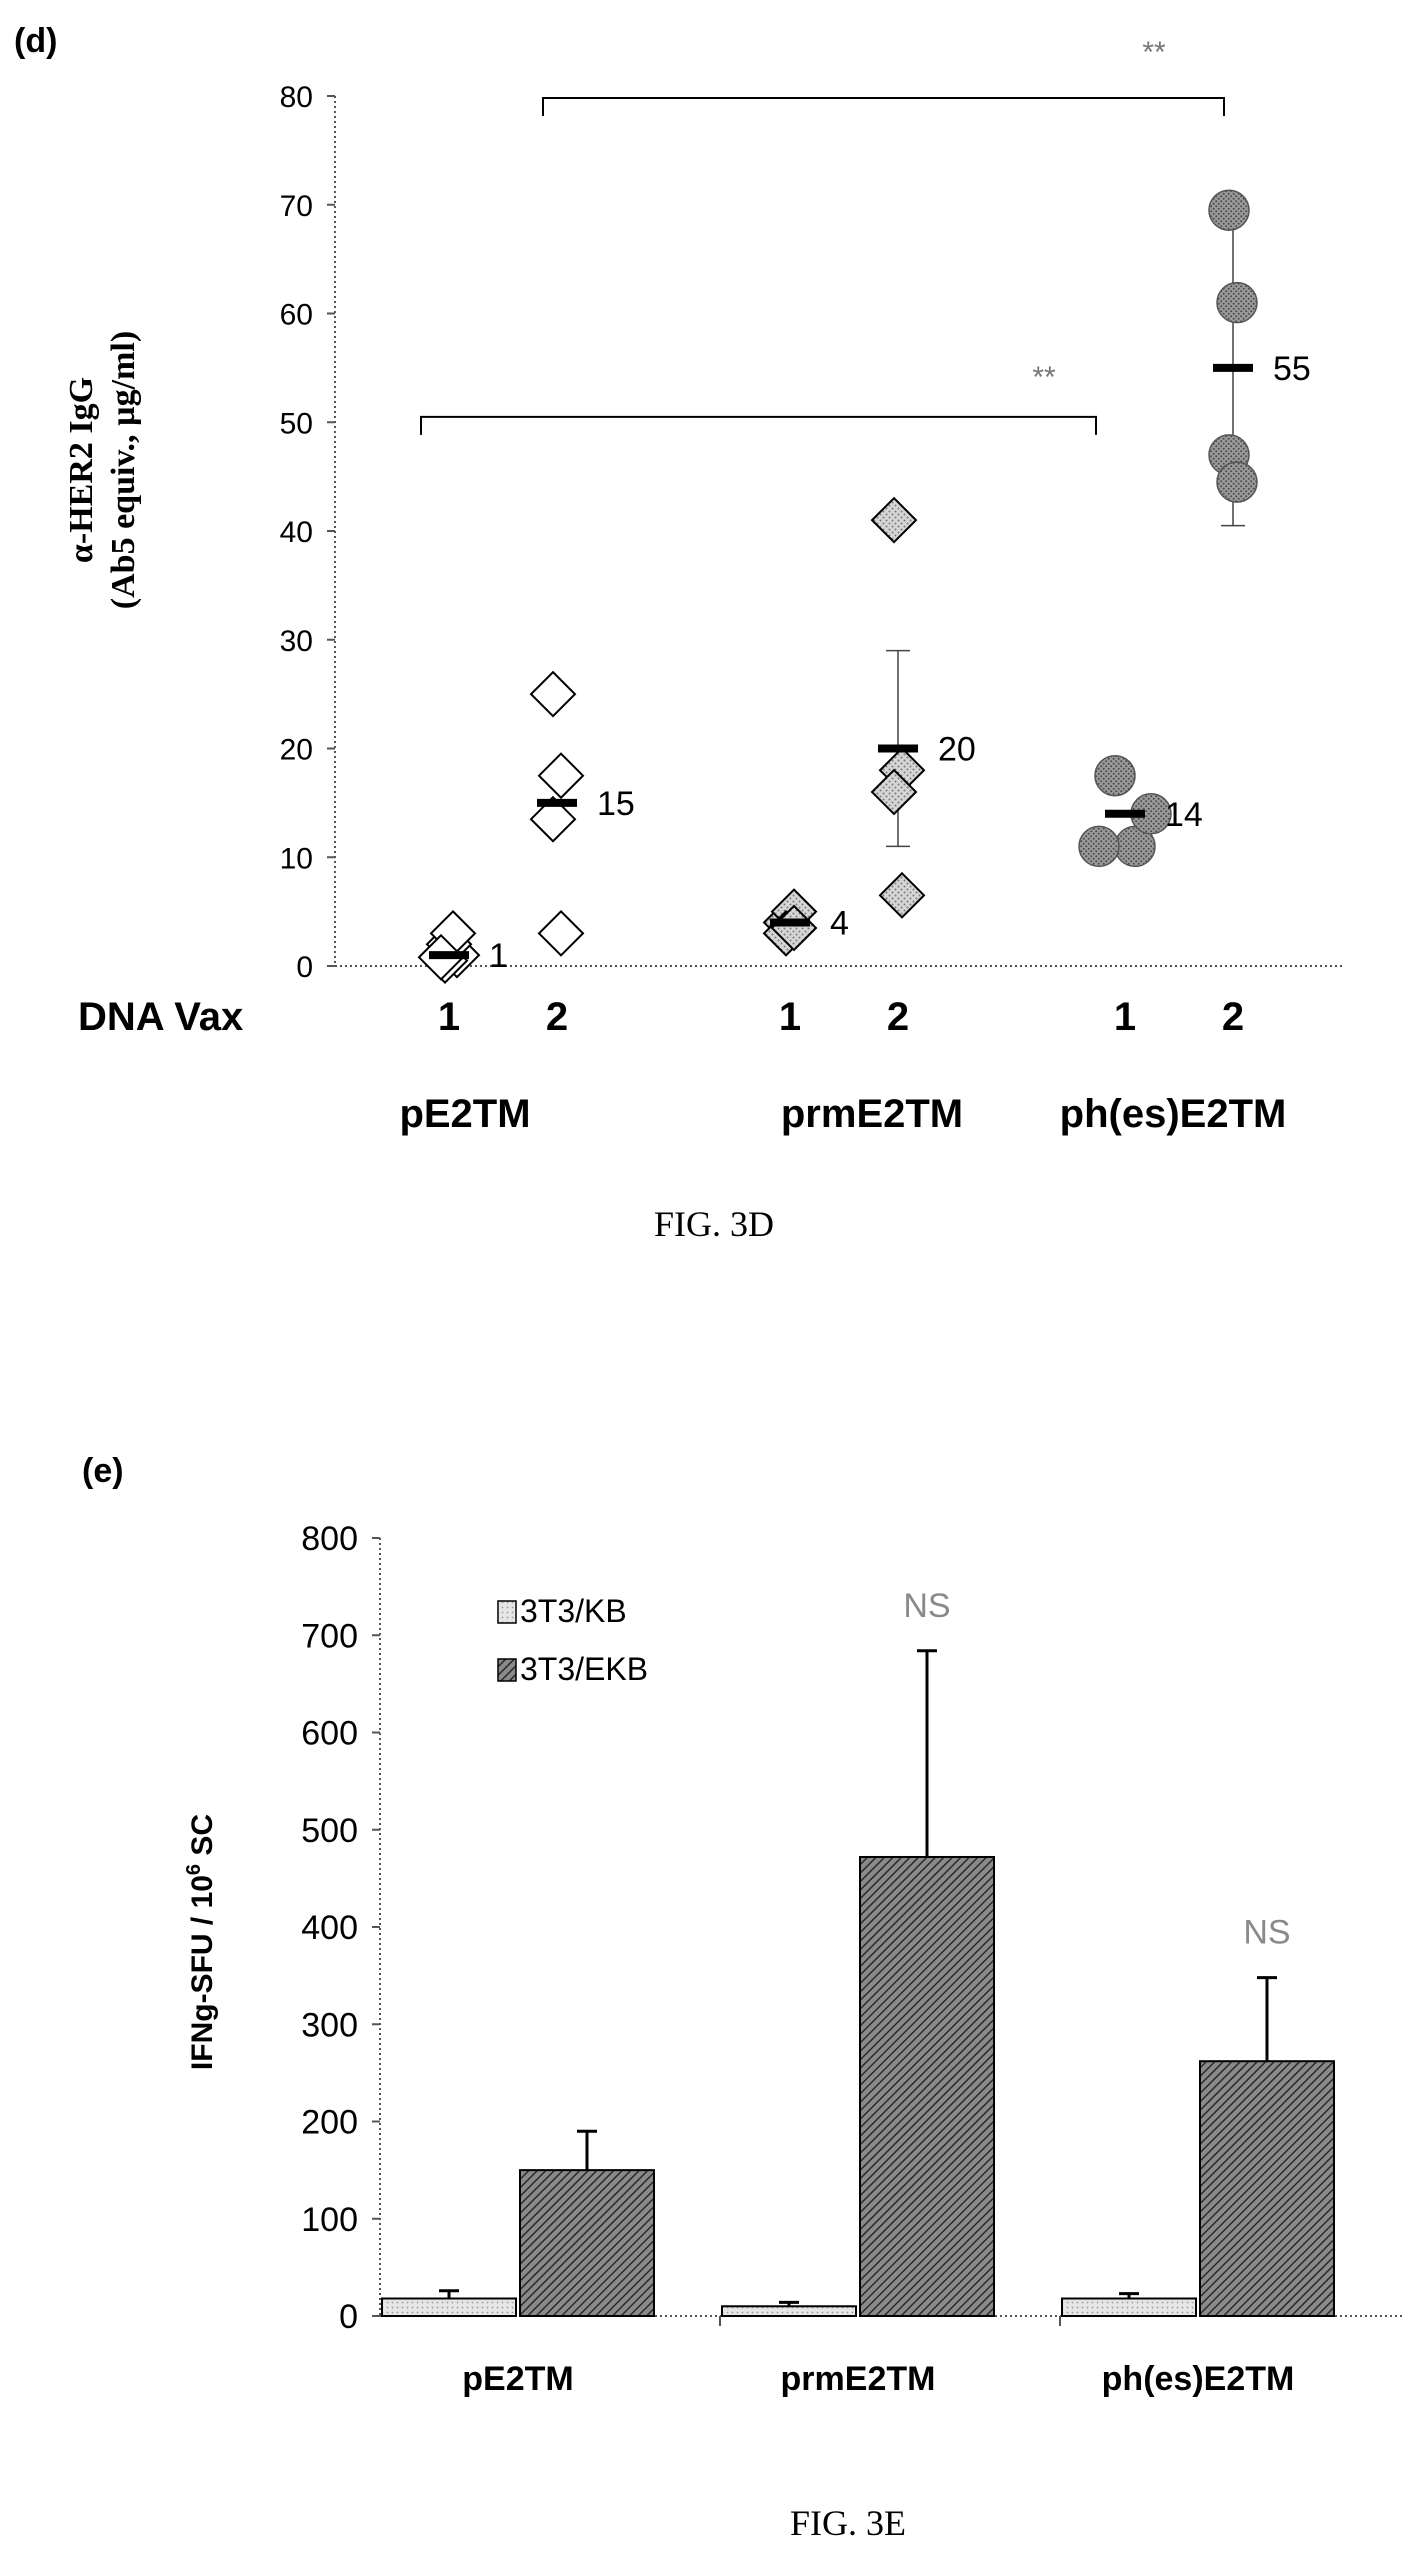 This screenshot has width=1428, height=2561. I want to click on panel-e-x-labels: pE2TM prmE2TM ph(es)E2TM, so click(878, 2379).